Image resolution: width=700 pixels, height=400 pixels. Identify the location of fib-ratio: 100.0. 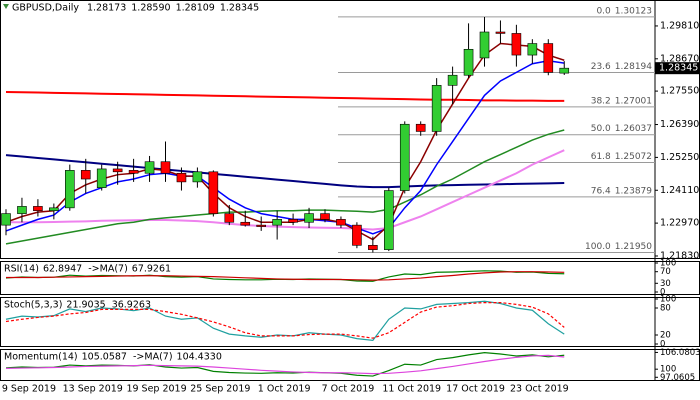
(598, 247).